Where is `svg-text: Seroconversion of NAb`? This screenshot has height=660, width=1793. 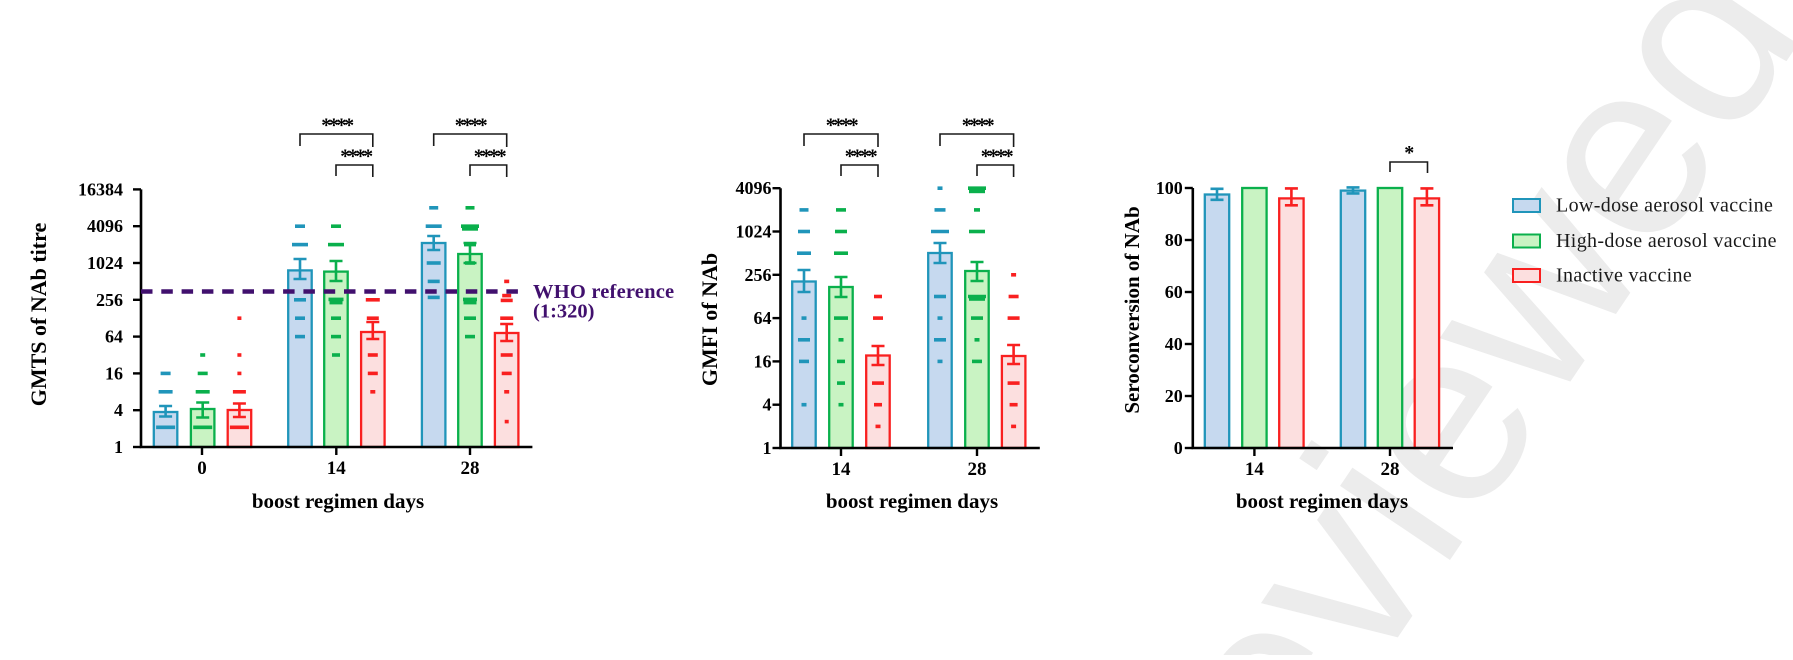
svg-text: Seroconversion of NAb is located at coordinates (1132, 309).